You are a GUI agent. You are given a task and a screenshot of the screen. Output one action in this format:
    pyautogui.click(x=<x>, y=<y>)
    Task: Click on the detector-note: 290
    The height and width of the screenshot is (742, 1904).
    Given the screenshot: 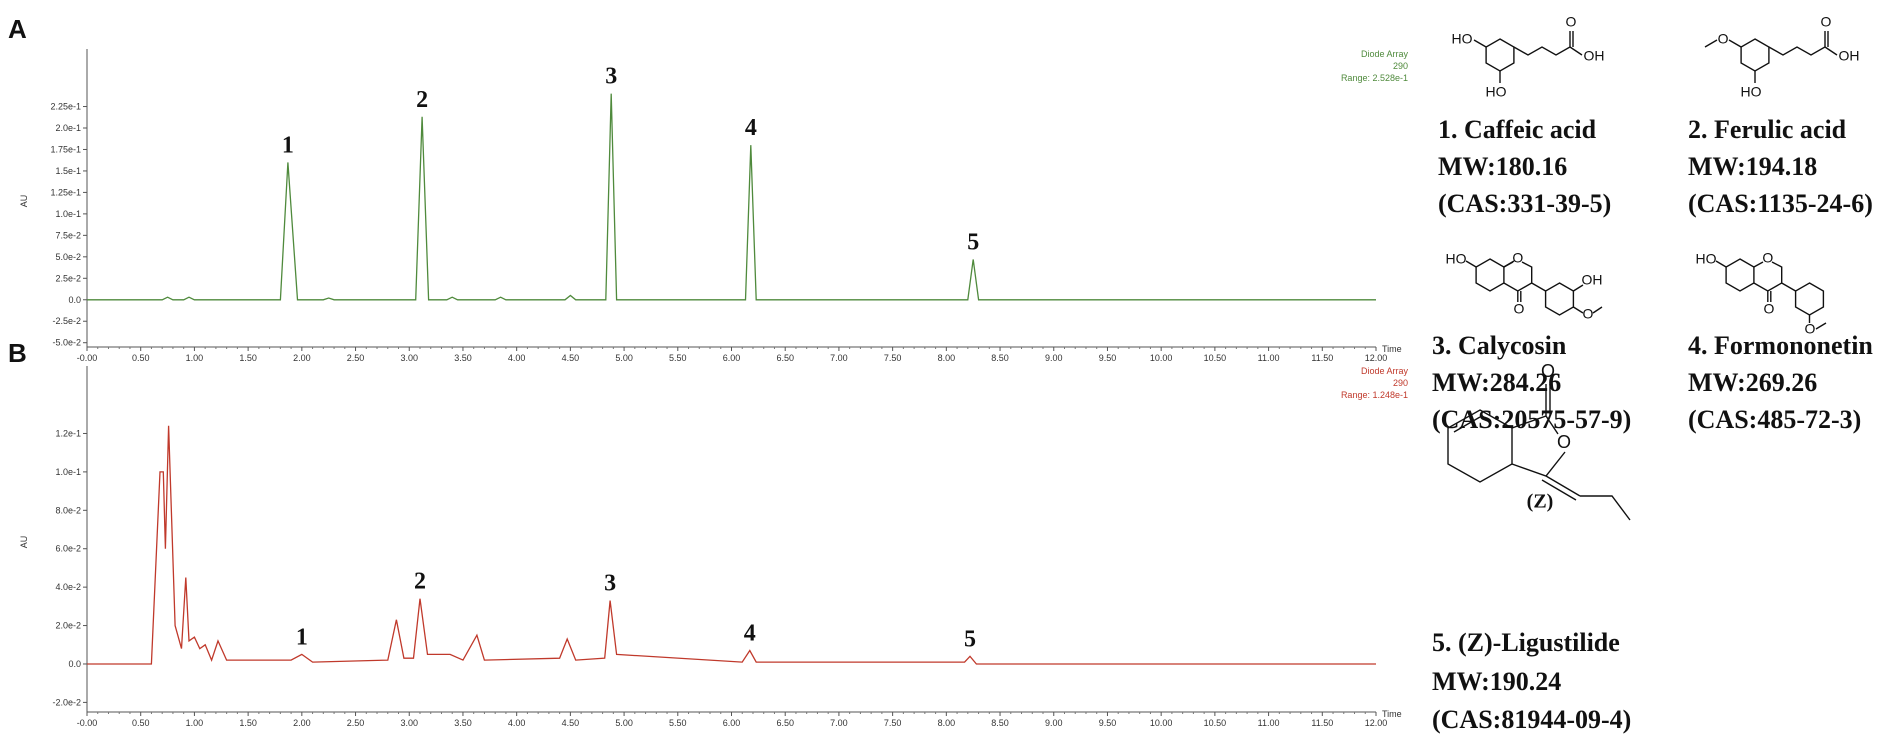 What is the action you would take?
    pyautogui.click(x=1400, y=383)
    